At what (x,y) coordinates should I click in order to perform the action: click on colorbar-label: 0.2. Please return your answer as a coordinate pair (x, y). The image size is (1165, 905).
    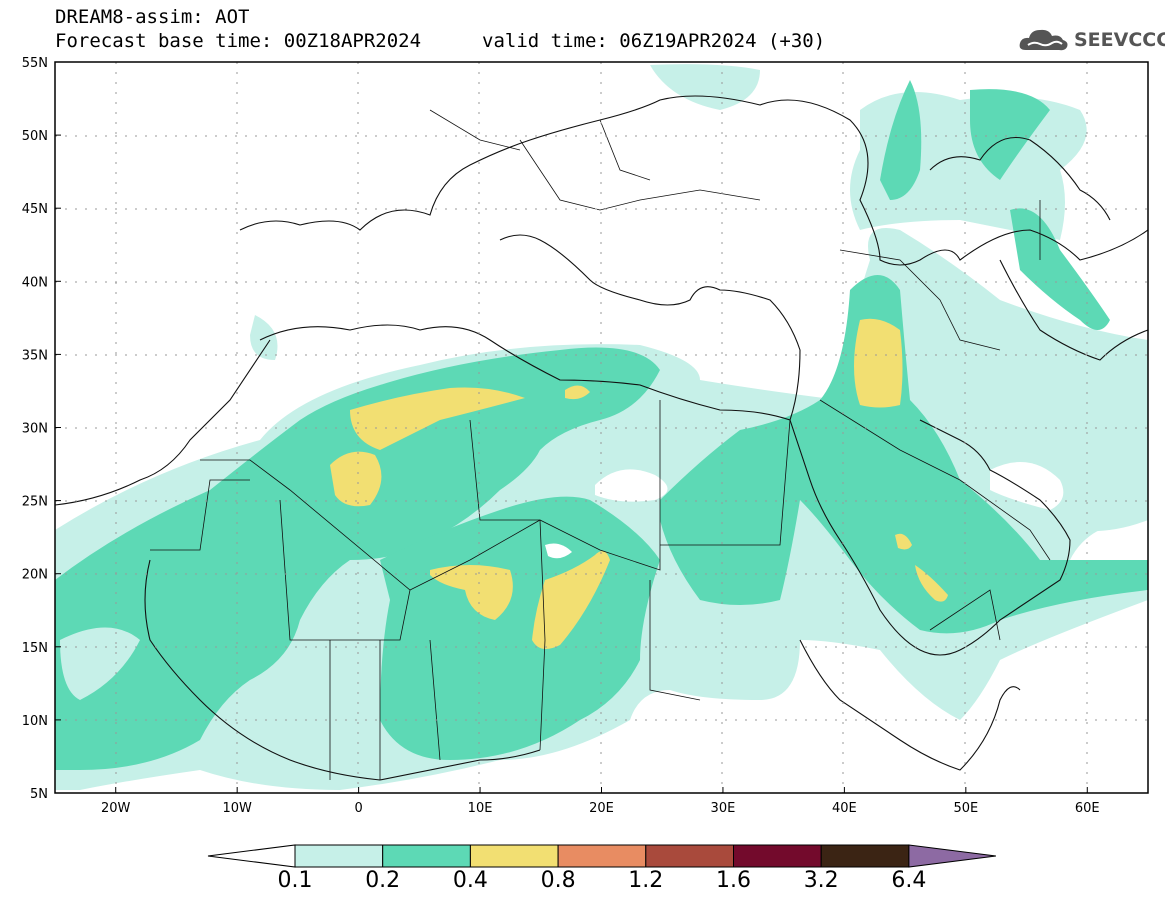
    Looking at the image, I should click on (383, 880).